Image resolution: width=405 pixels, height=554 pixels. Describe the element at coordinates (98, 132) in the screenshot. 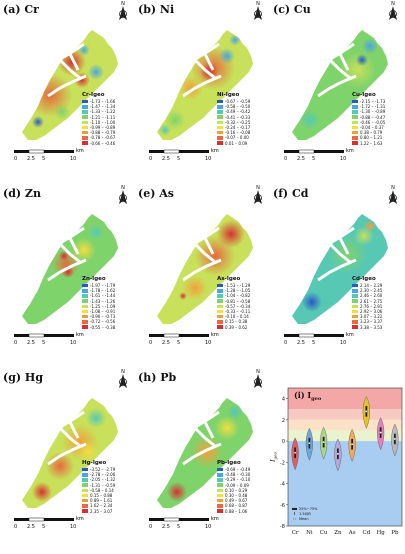

I see `legend-row: -0.88 – -0.79` at that location.